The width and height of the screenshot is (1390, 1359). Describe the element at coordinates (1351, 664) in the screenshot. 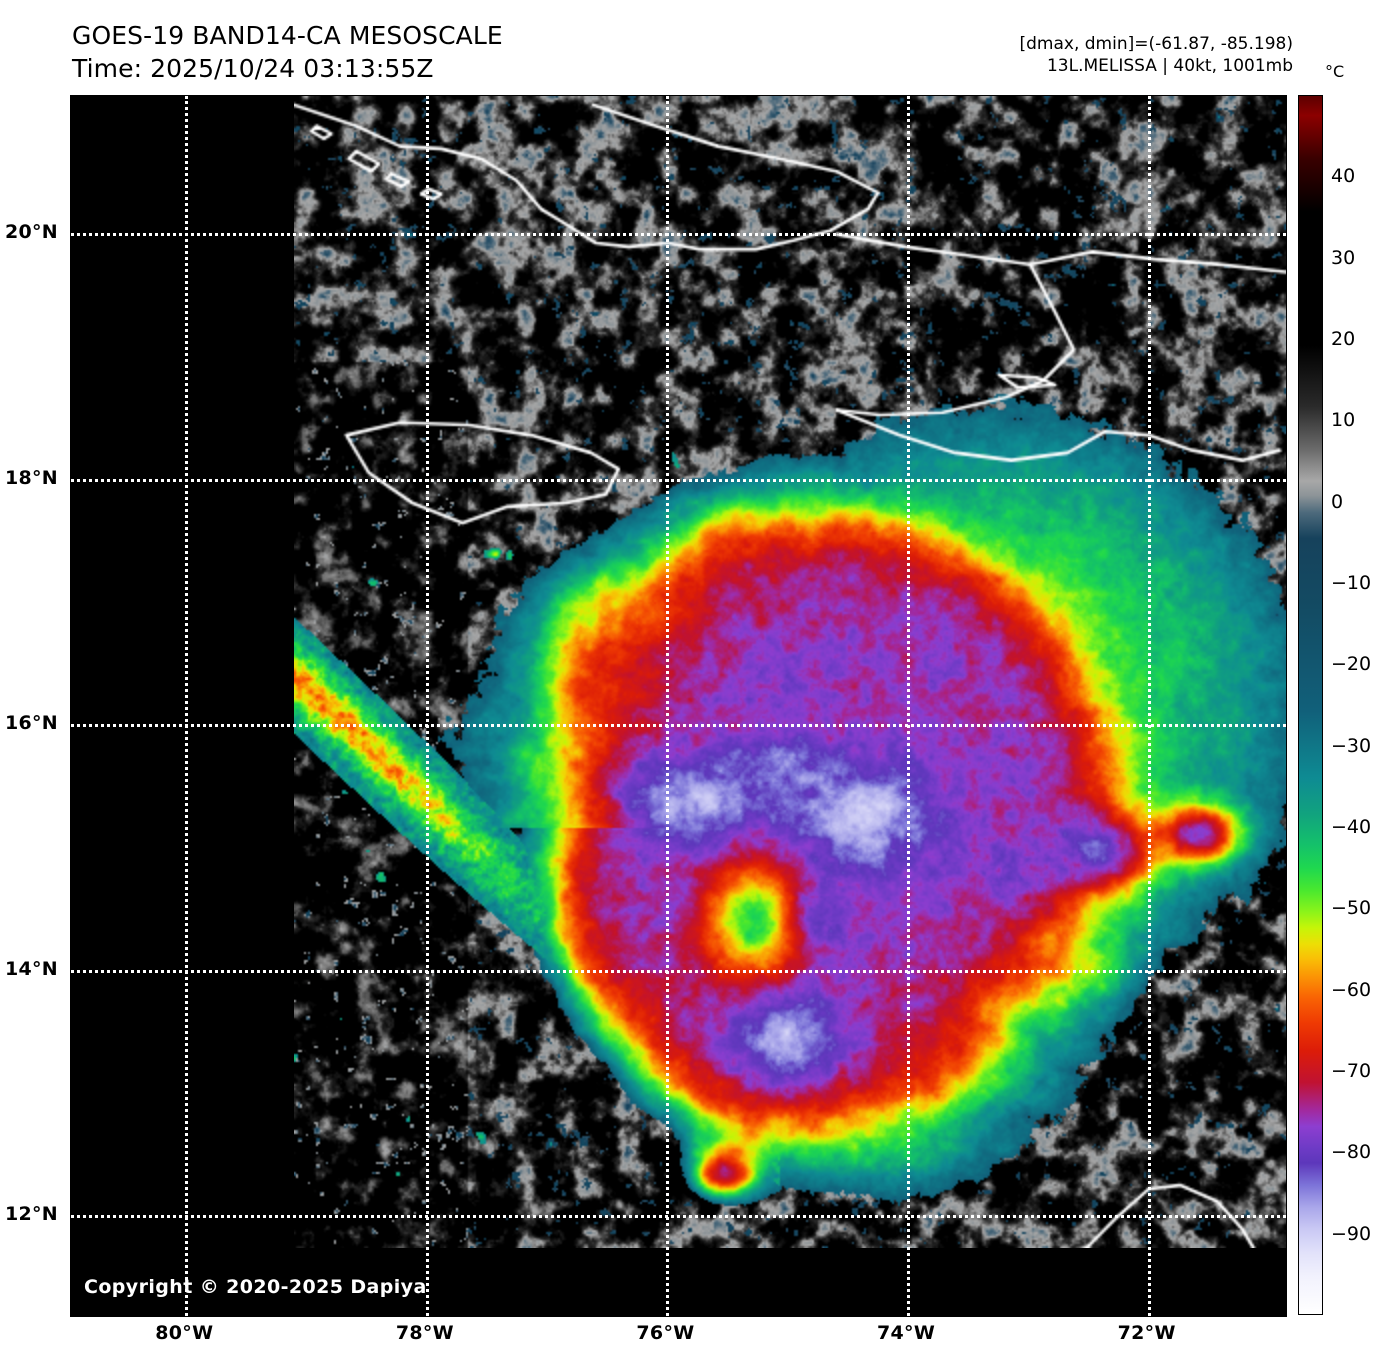

I see `colorbar-tick--20: −20` at that location.